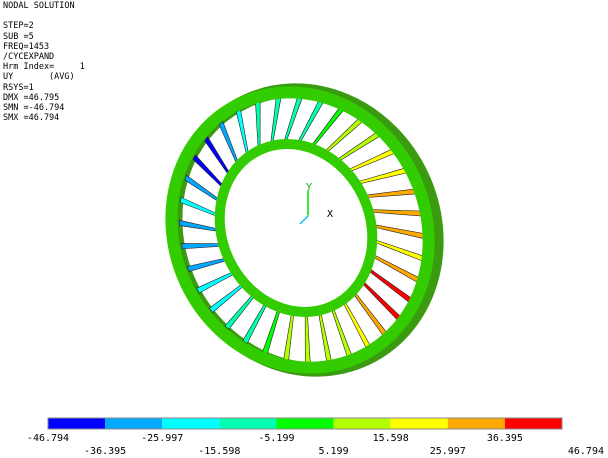 This screenshot has width=608, height=458. I want to click on info-line: FREQ=1453, so click(26, 46).